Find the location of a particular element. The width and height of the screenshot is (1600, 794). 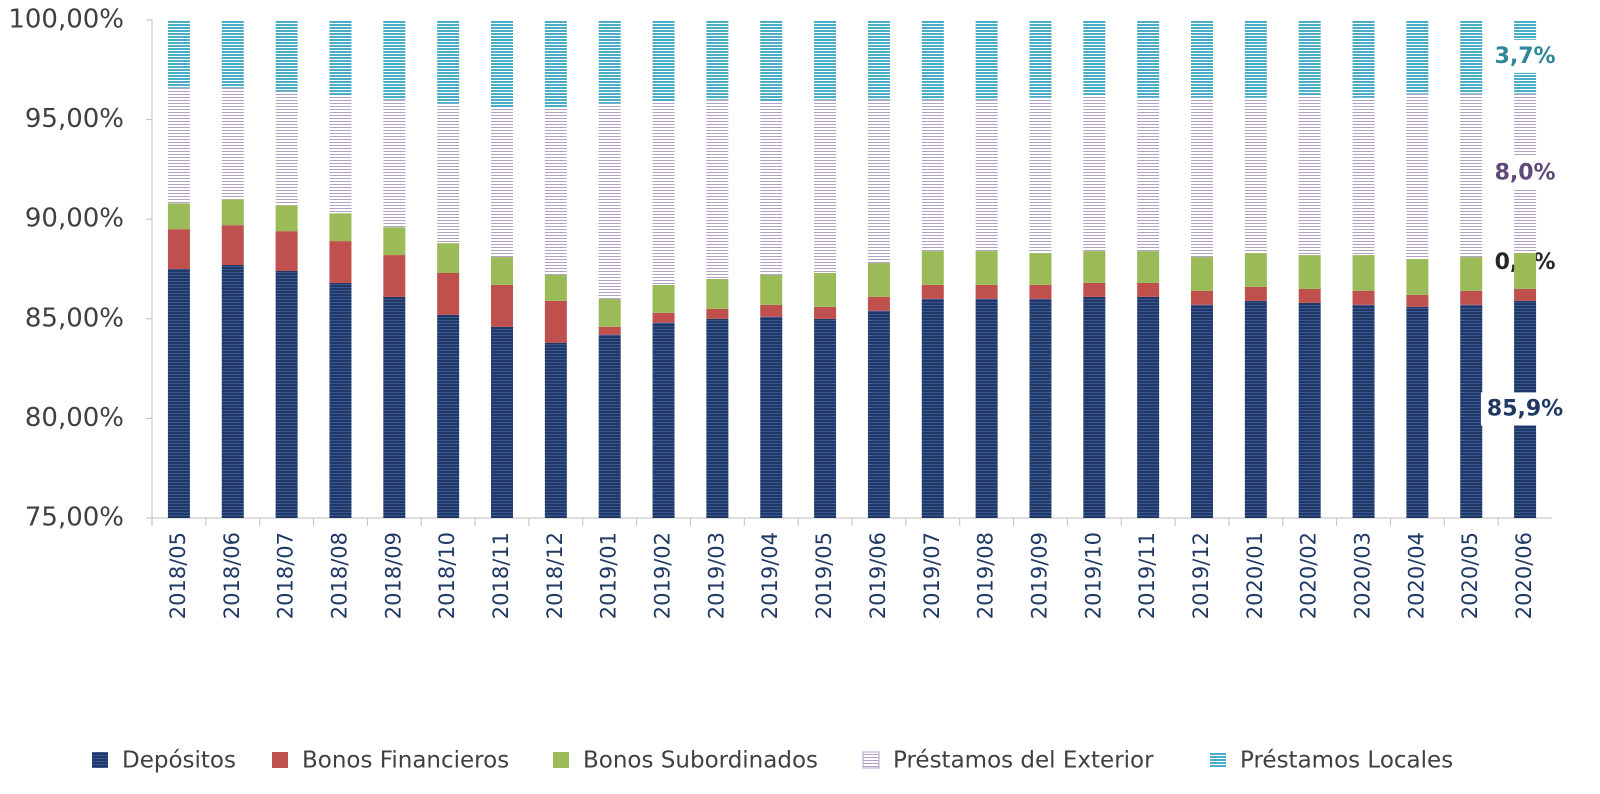

legend-label: Préstamos del Exterior is located at coordinates (1023, 761).